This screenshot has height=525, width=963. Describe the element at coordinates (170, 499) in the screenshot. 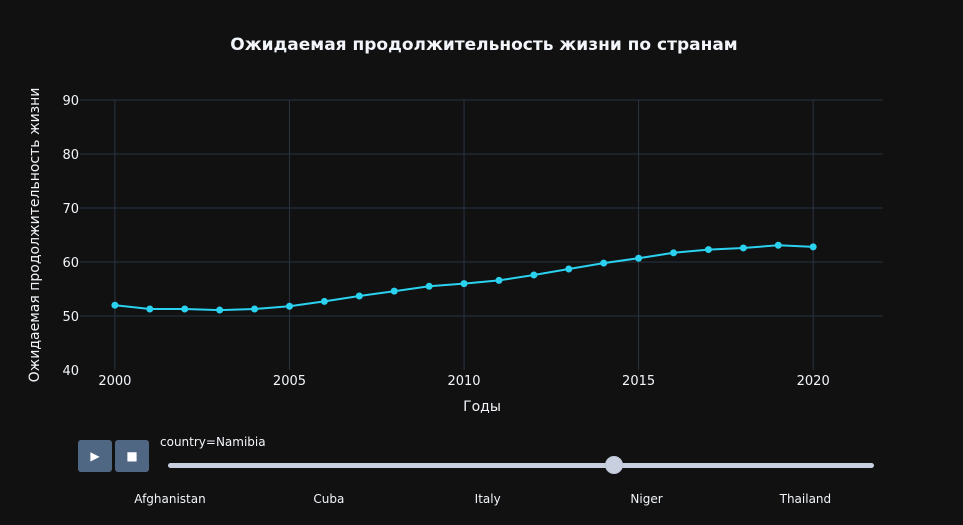

I see `slider-step-label: Afghanistan` at that location.